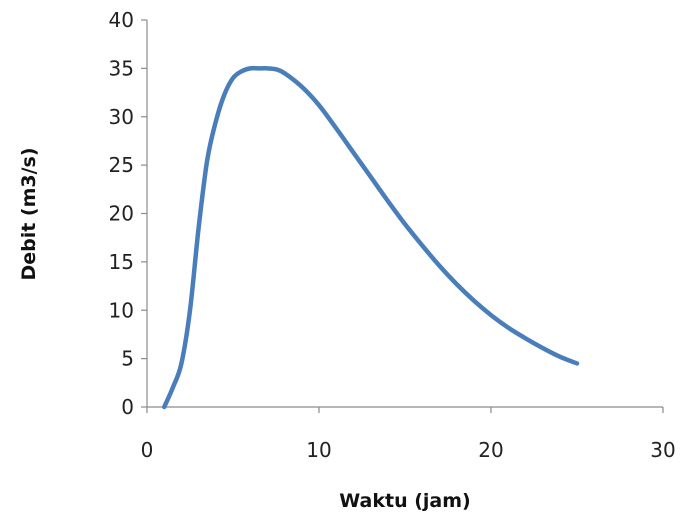 Image resolution: width=683 pixels, height=517 pixels. What do you see at coordinates (121, 310) in the screenshot?
I see `y-tick-label: 10` at bounding box center [121, 310].